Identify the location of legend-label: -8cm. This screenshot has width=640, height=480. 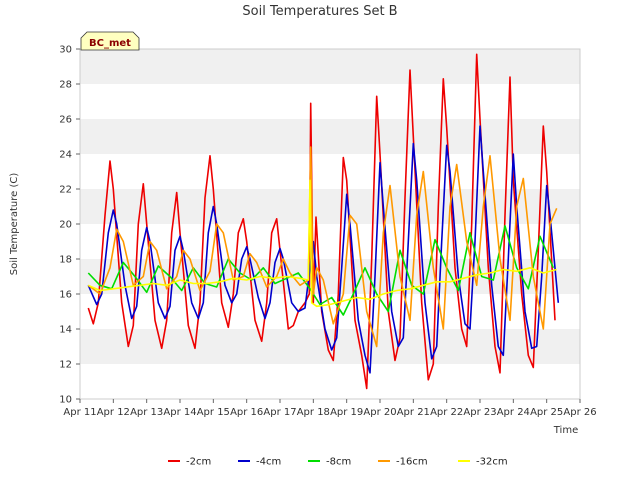
(338, 462).